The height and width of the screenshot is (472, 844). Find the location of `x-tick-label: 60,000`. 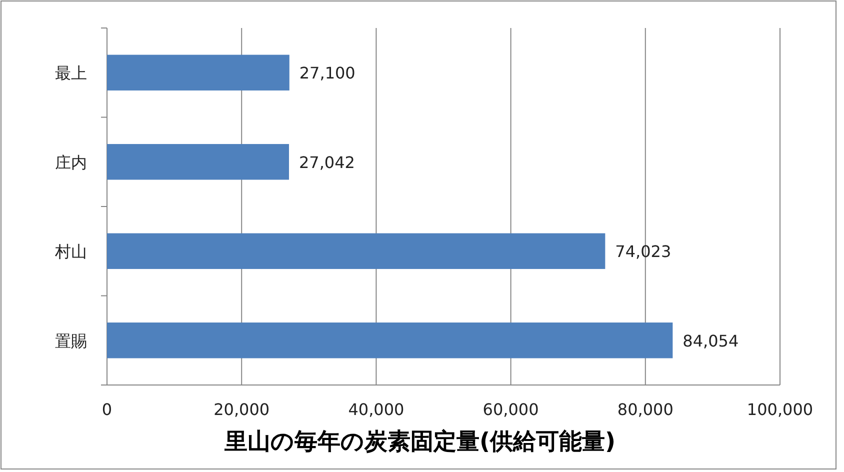

x-tick-label: 60,000 is located at coordinates (510, 409).